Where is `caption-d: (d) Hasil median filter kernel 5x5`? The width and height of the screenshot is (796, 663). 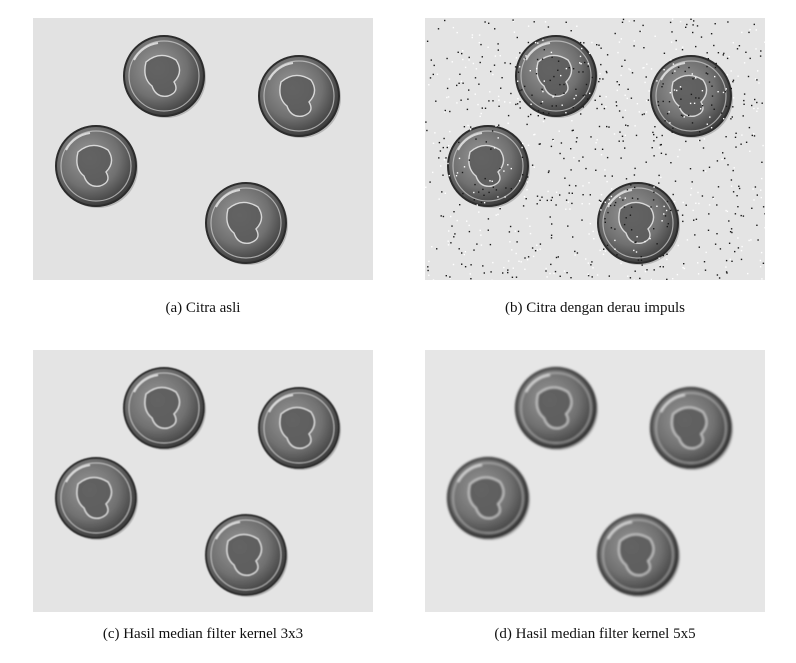
caption-d: (d) Hasil median filter kernel 5x5 is located at coordinates (595, 634).